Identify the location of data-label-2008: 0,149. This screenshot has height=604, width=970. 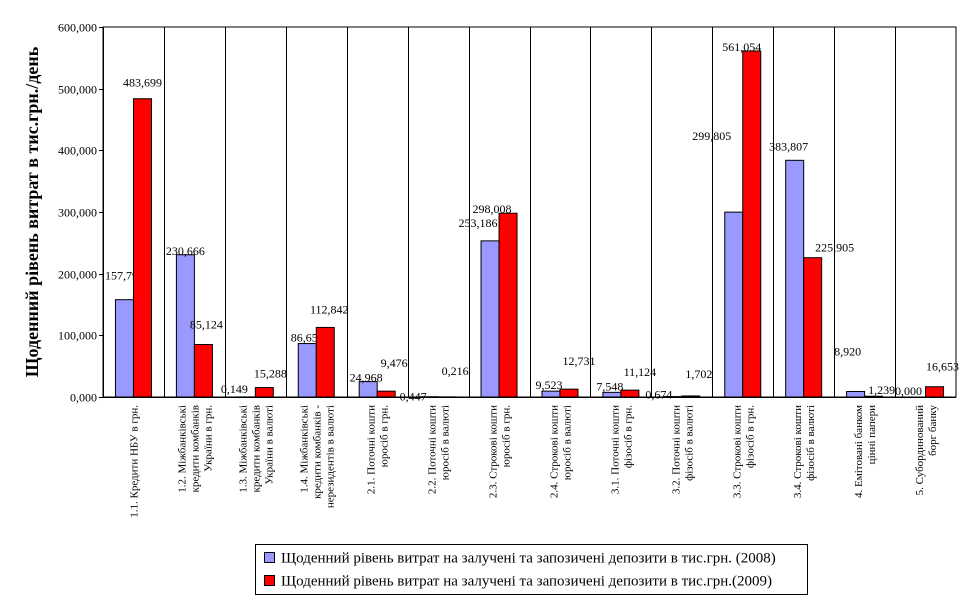
(234, 389).